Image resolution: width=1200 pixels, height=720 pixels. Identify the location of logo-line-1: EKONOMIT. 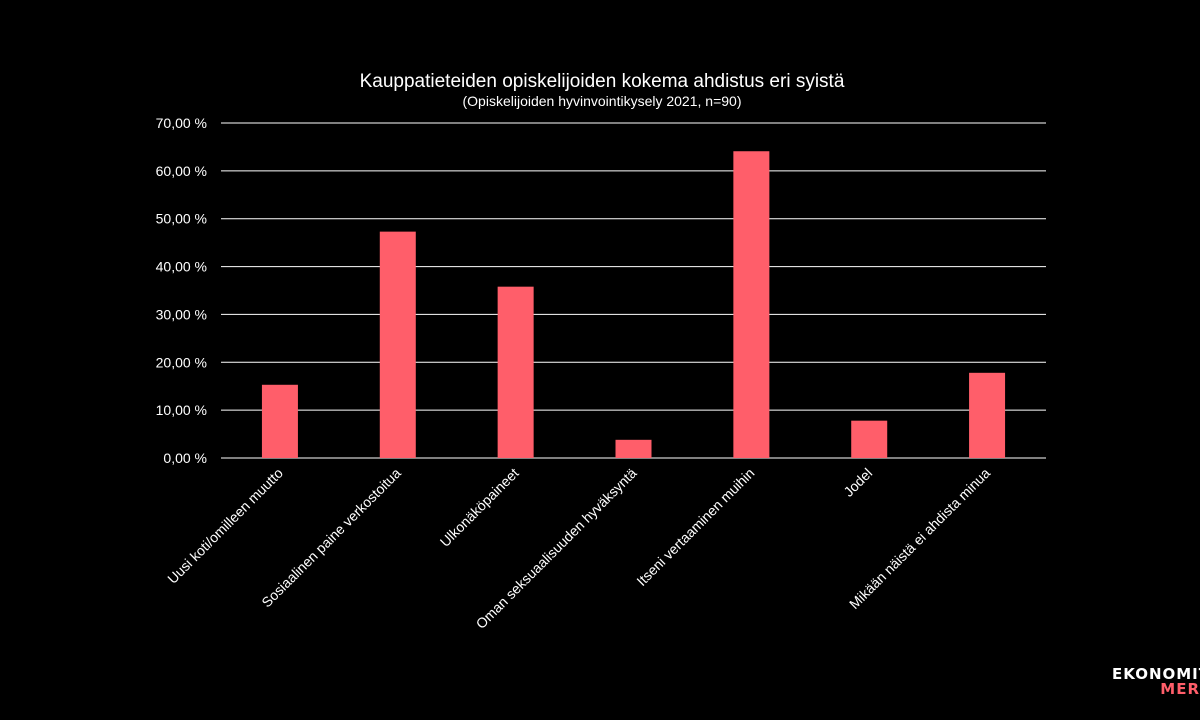
(1156, 674).